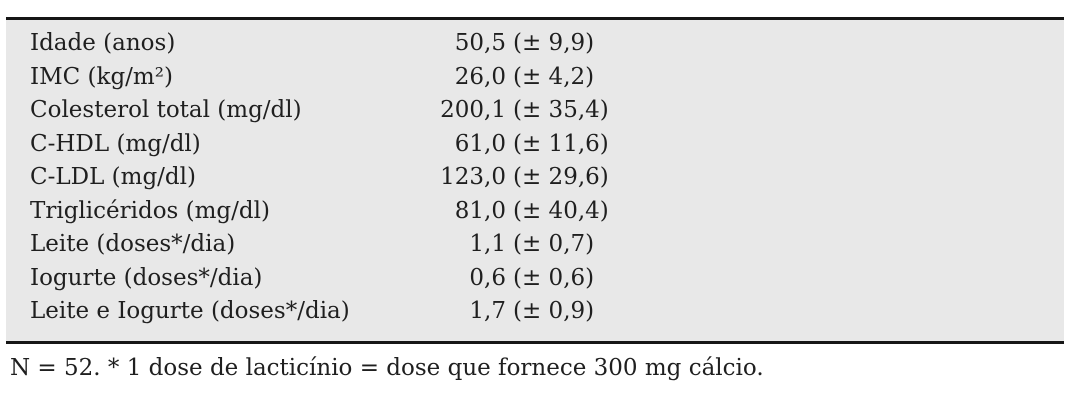 The height and width of the screenshot is (400, 1070). I want to click on table-row: C-LDL (mg/dl) 123,0 (± 29,6), so click(535, 178).